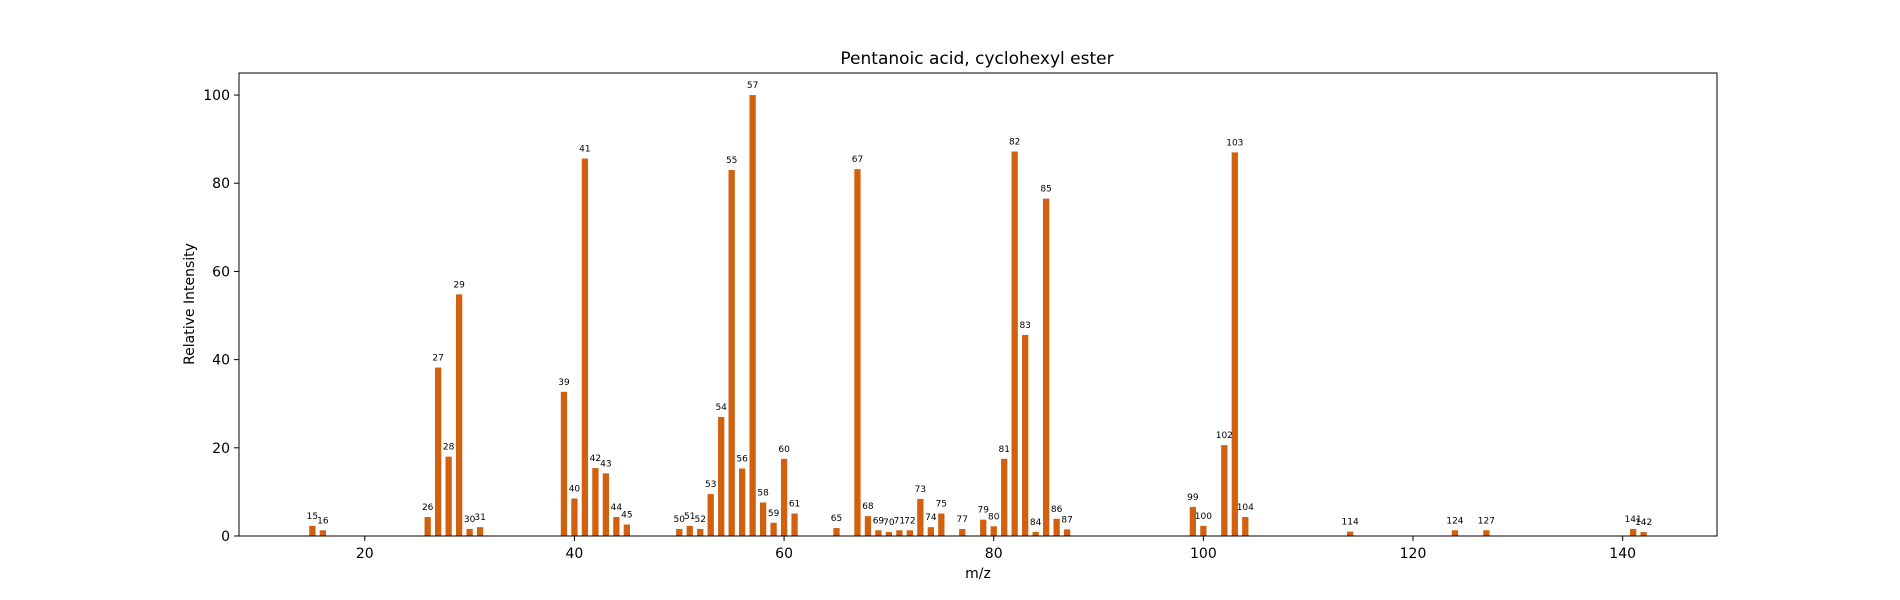  I want to click on peak-label-mz-41: 41, so click(584, 150).